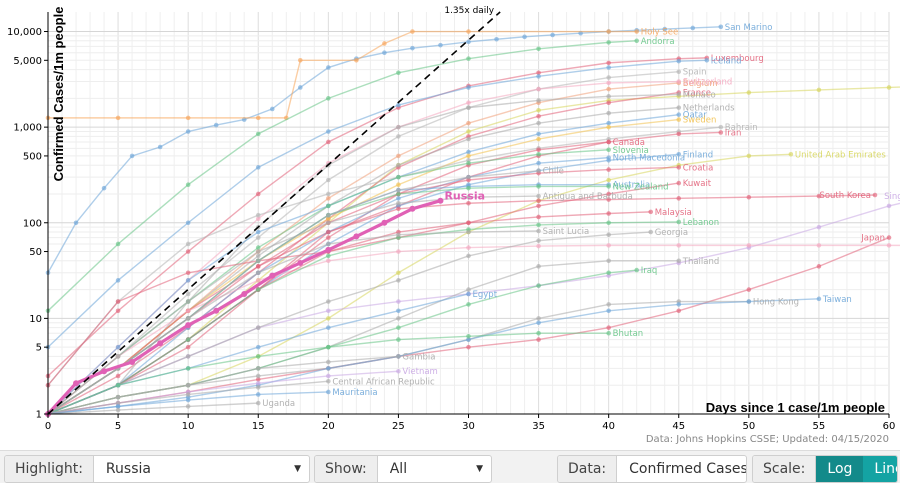  Describe the element at coordinates (748, 426) in the screenshot. I see `x-tick-label: 50` at that location.